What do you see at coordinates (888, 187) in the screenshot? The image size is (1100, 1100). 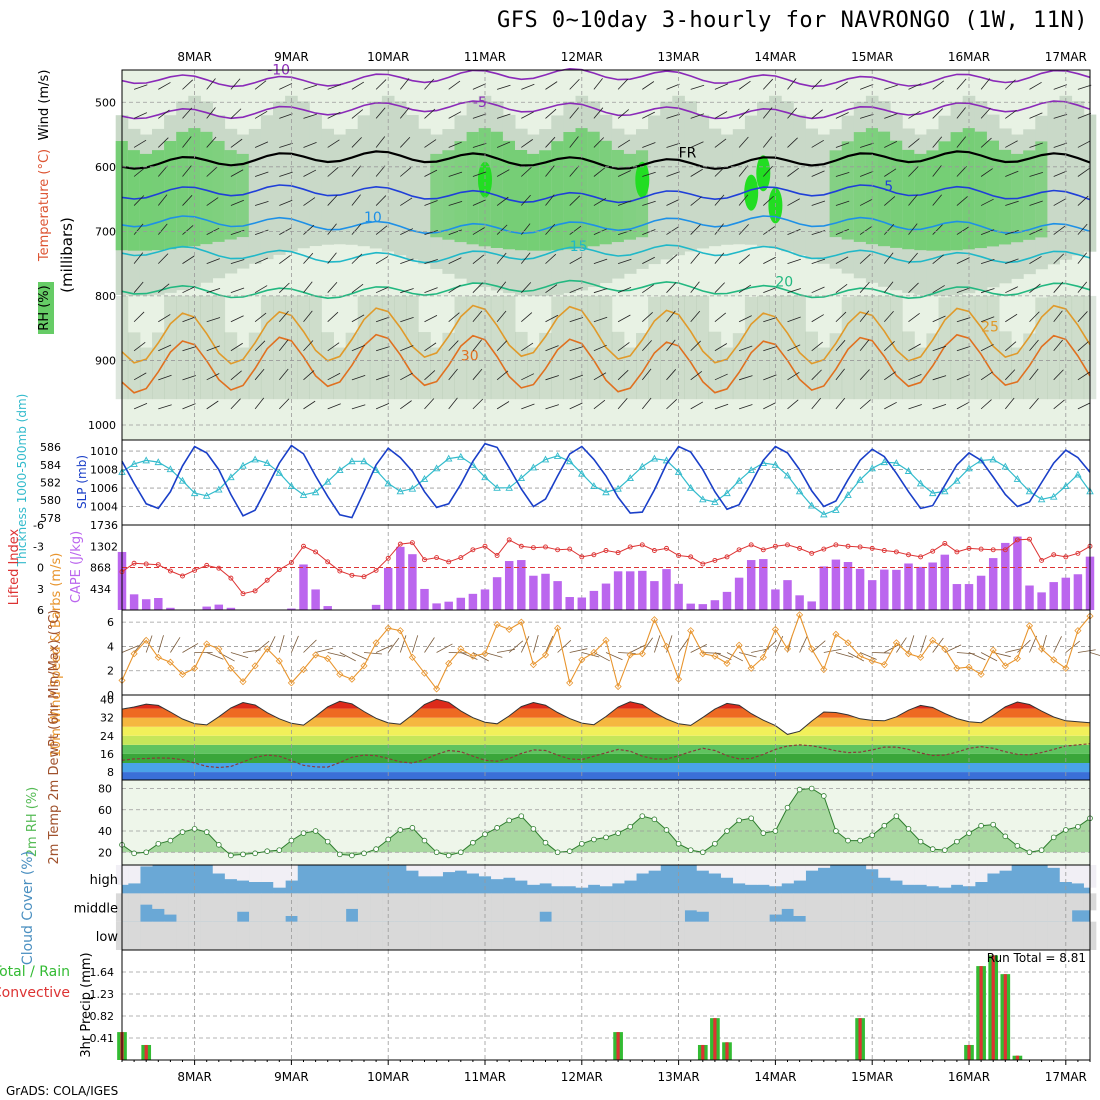 I see `isotherm-label: 5` at bounding box center [888, 187].